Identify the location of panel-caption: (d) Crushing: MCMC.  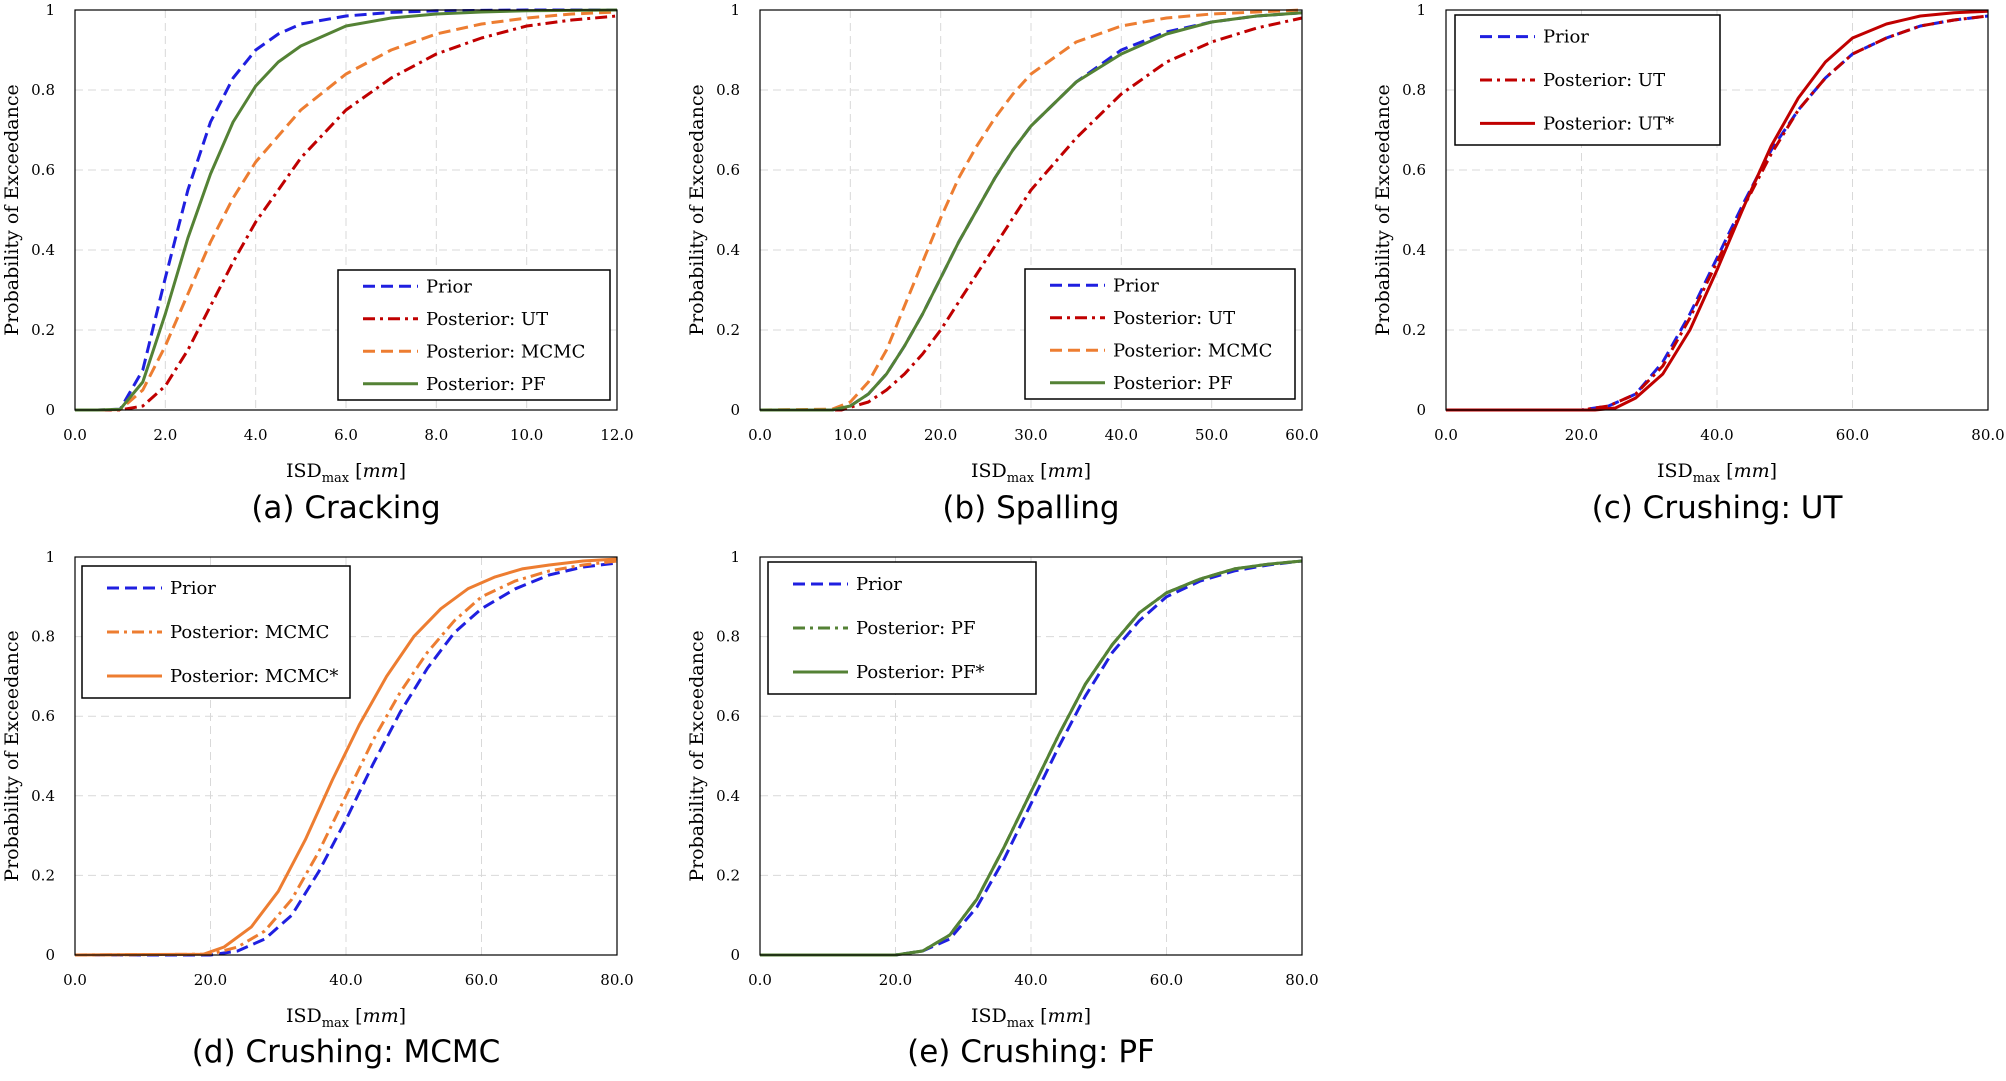
(346, 1052).